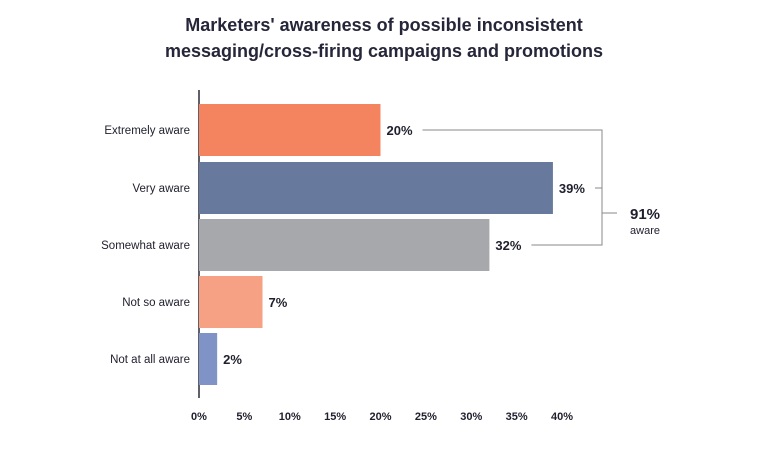 This screenshot has width=768, height=466. What do you see at coordinates (426, 417) in the screenshot?
I see `x-tick-label-5: 25%` at bounding box center [426, 417].